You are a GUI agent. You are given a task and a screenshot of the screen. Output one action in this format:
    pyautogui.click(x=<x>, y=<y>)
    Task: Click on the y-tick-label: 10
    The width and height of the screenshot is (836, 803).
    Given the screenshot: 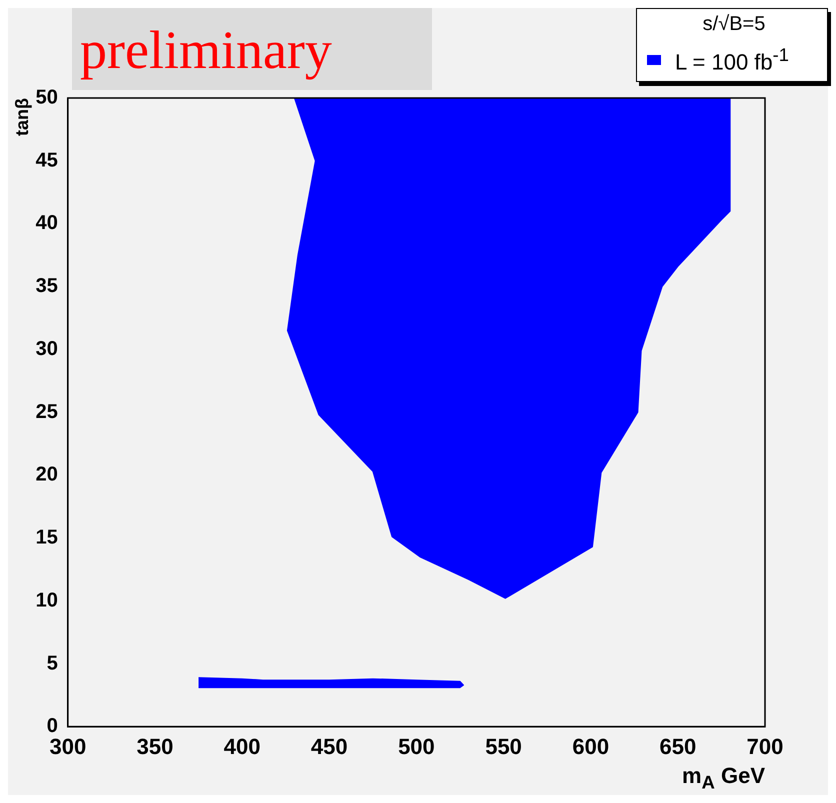 What is the action you would take?
    pyautogui.click(x=47, y=600)
    